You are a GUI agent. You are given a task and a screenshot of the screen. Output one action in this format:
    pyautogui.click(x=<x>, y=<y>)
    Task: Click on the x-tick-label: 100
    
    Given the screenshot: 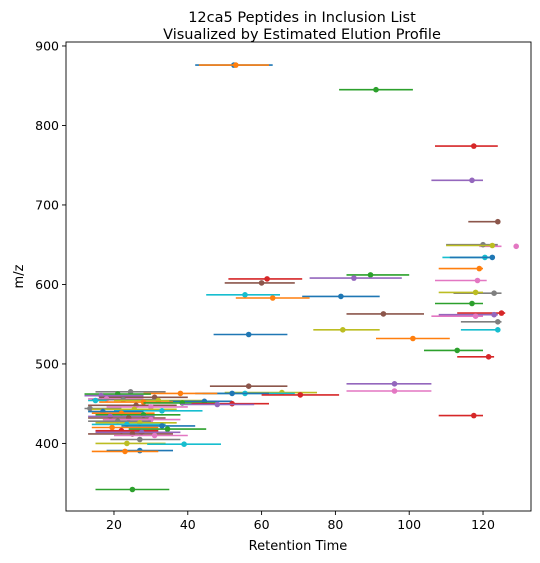 What is the action you would take?
    pyautogui.click(x=409, y=524)
    